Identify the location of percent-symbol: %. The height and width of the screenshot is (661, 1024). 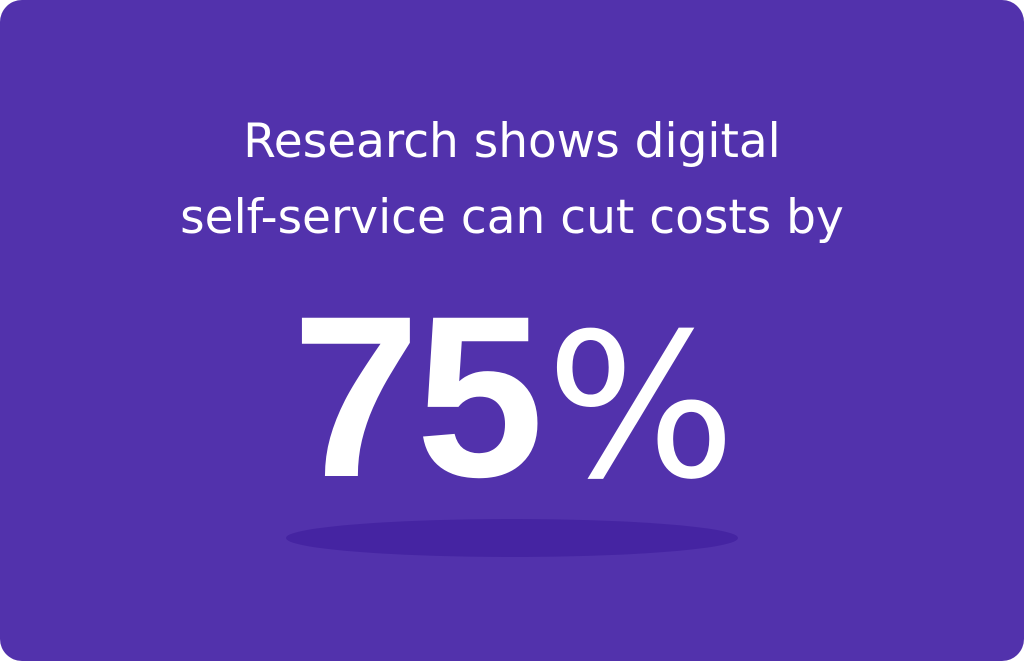
(640, 407).